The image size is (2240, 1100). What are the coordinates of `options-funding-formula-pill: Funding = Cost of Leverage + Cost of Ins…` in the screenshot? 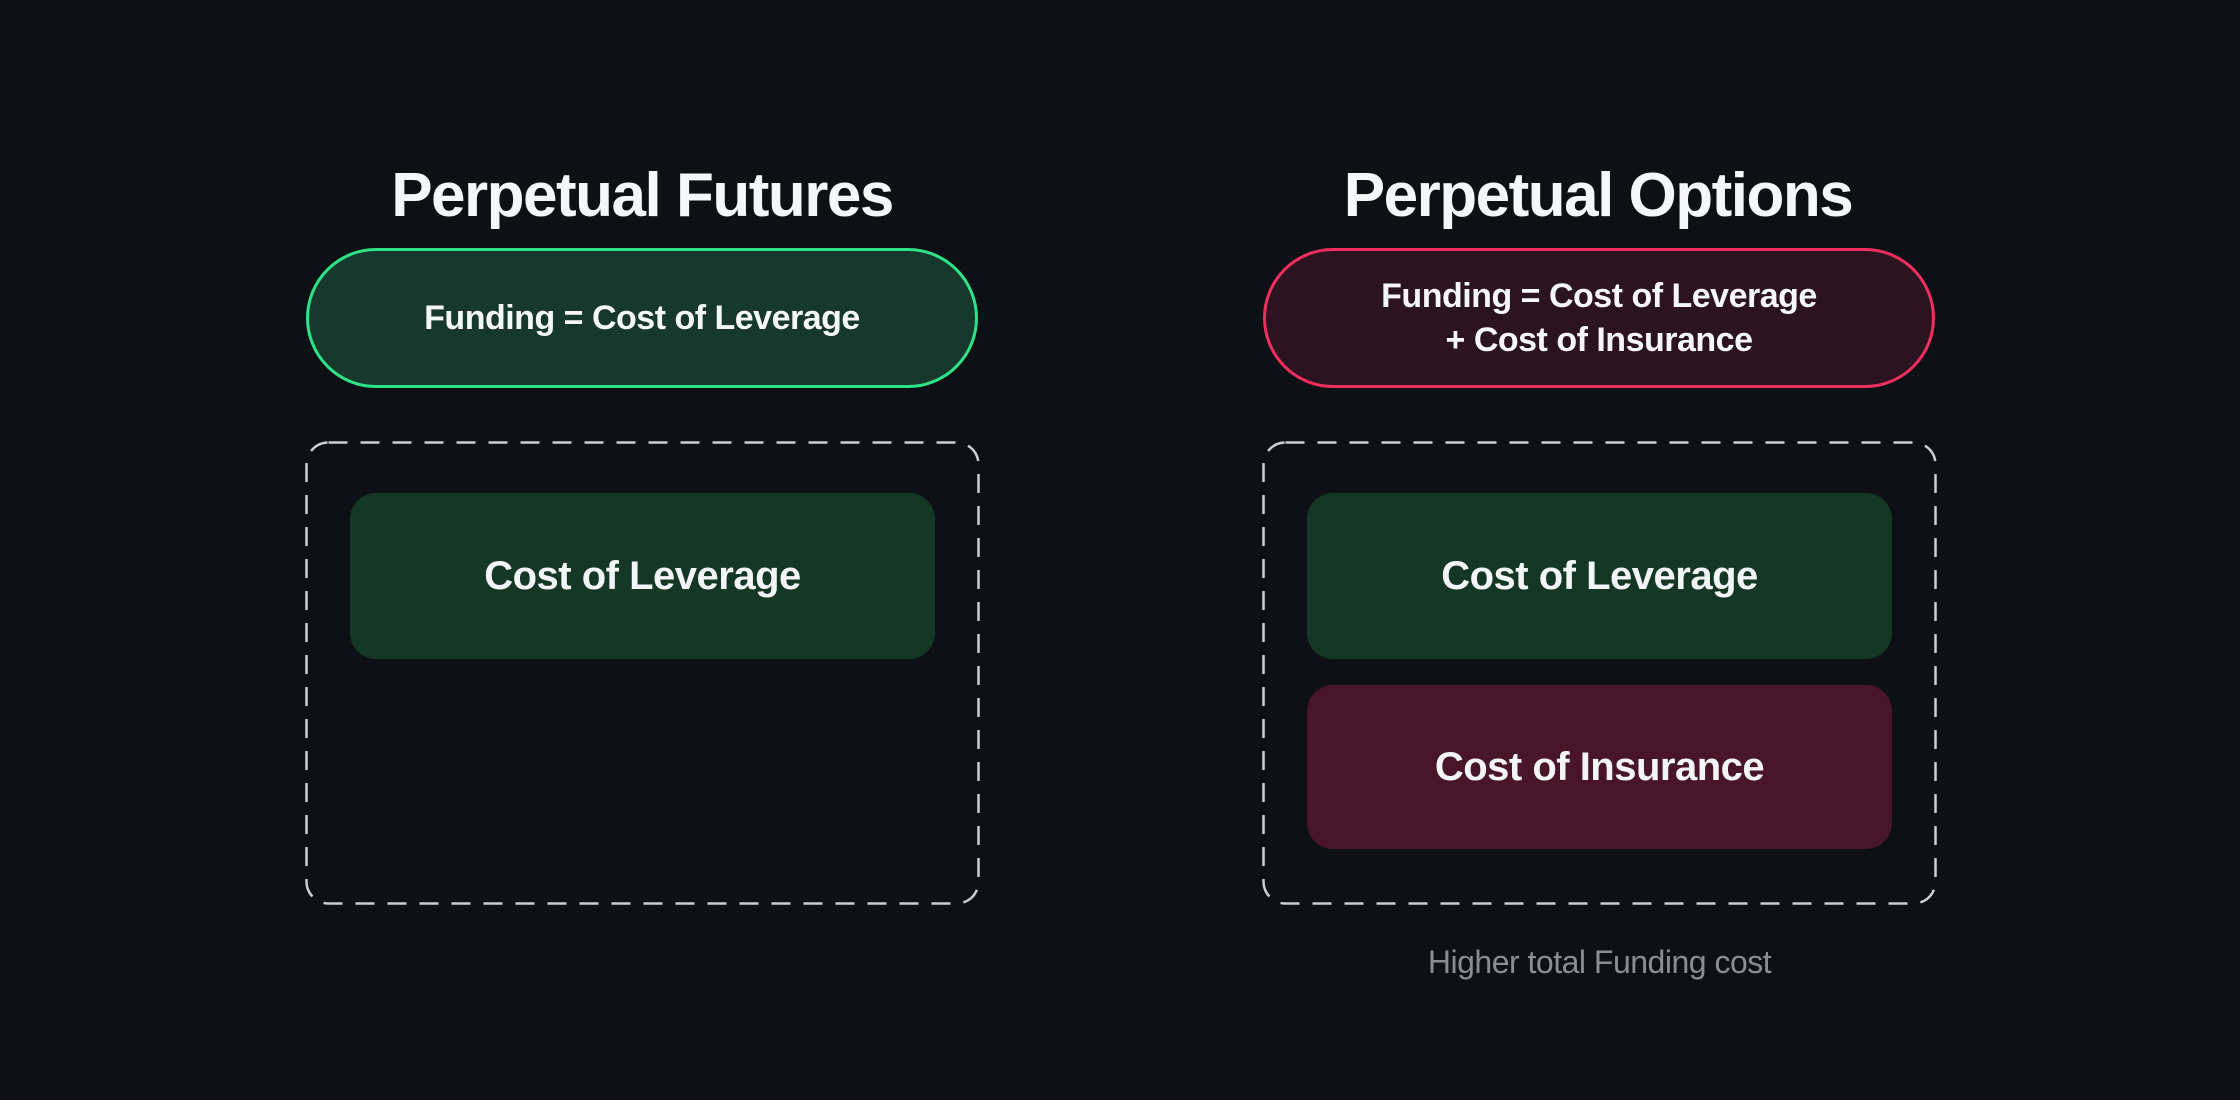 It's located at (1599, 318).